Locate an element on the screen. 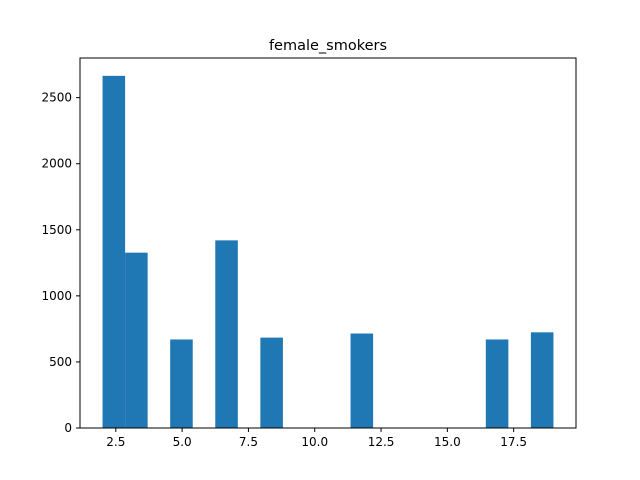  y-tick-label: 0 is located at coordinates (68, 428).